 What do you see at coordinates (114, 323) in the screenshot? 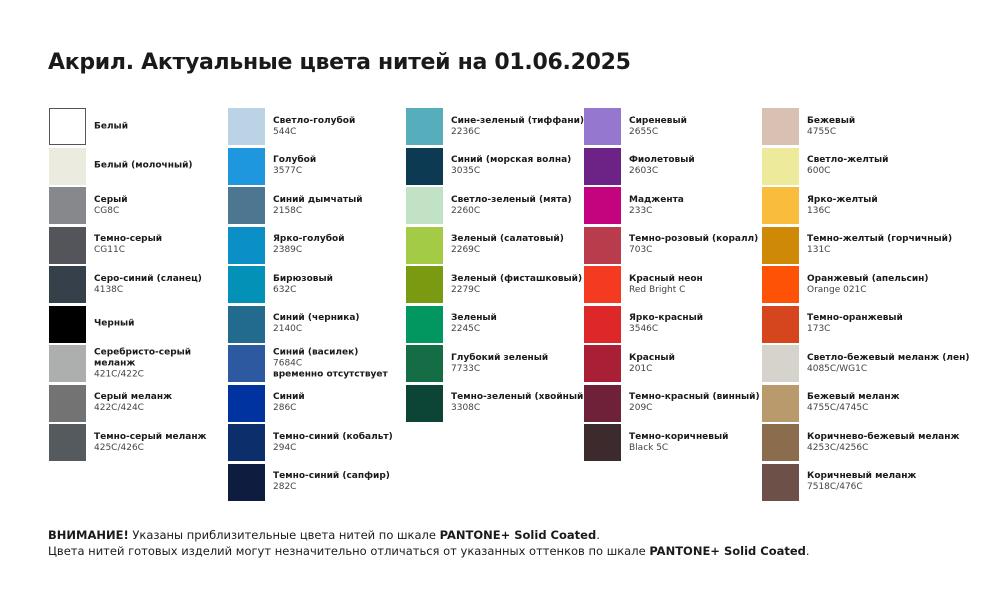
I see `color-name: Черный` at bounding box center [114, 323].